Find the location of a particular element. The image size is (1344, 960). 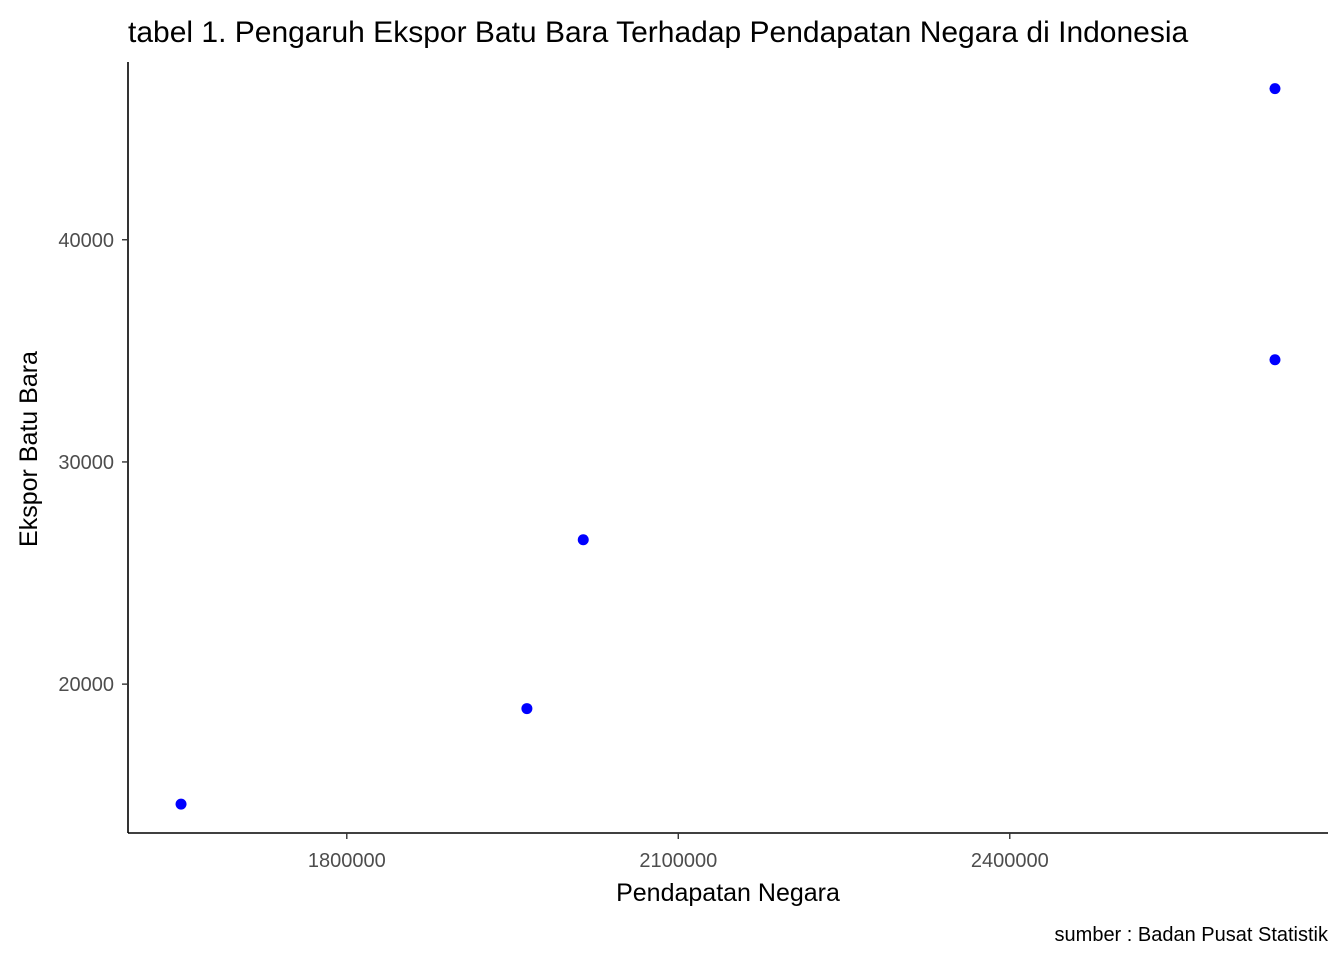

y-tick-label: 30000 is located at coordinates (86, 463).